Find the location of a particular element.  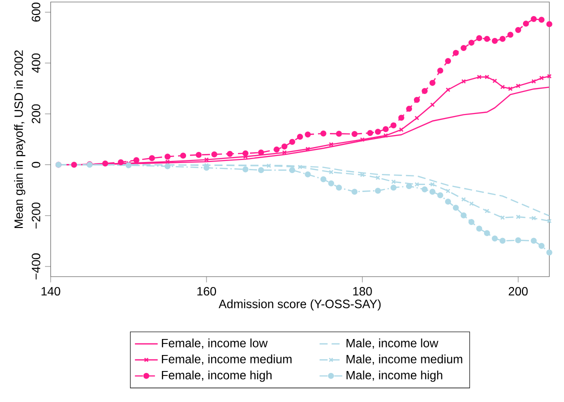

legend-label: Female, income low is located at coordinates (215, 343).